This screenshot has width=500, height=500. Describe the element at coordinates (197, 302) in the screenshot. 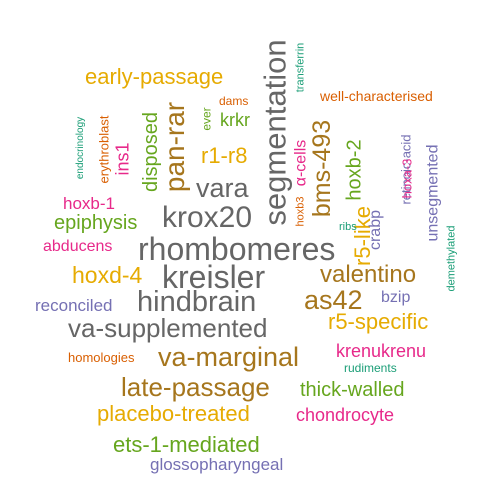

I see `word-hindbrain: hindbrain` at that location.